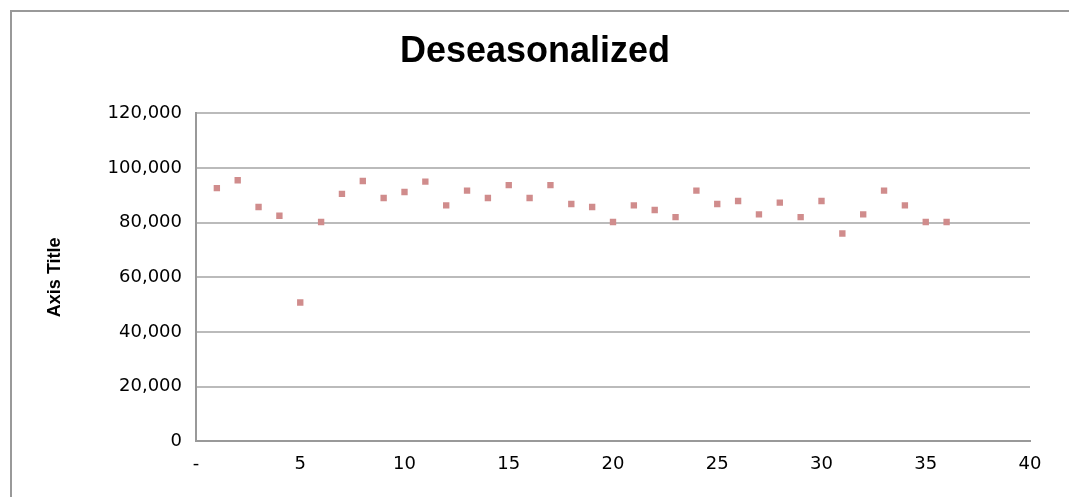 The width and height of the screenshot is (1069, 497). Describe the element at coordinates (404, 462) in the screenshot. I see `x-tick-label: 10` at that location.